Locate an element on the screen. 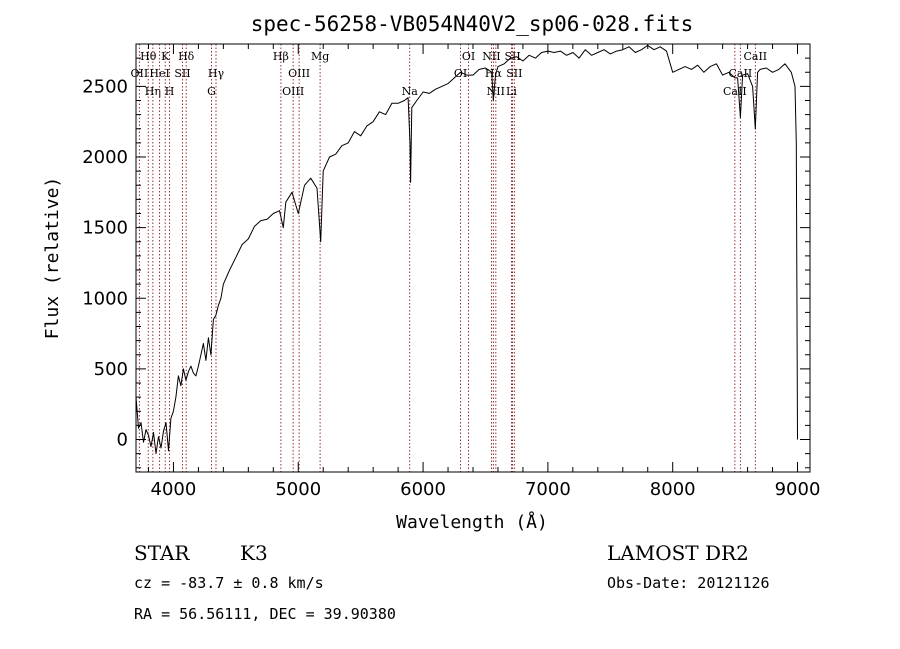 The image size is (900, 649). survey-name: LAMOST DR2 is located at coordinates (678, 553).